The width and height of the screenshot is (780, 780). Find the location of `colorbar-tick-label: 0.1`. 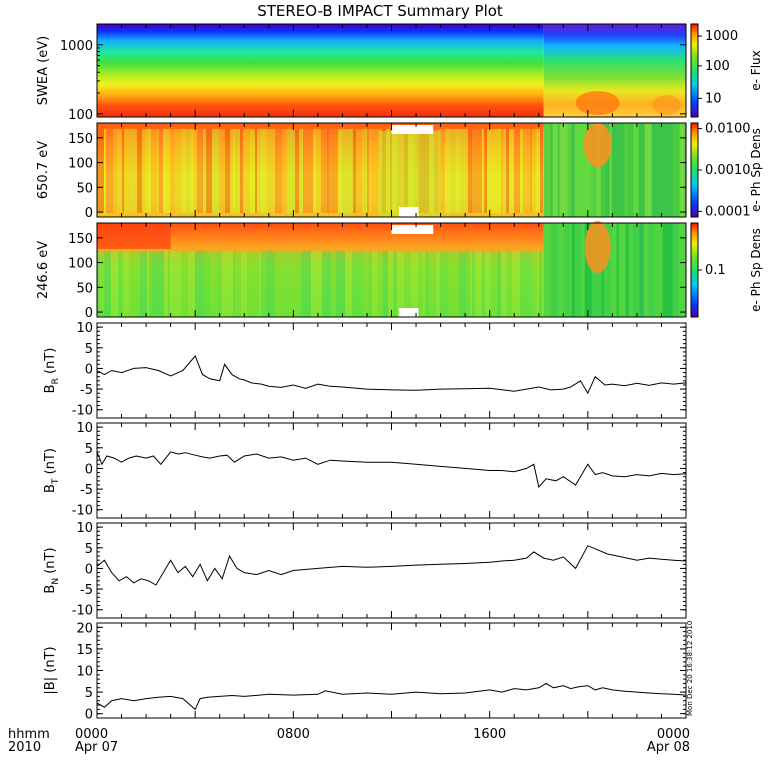

colorbar-tick-label: 0.1 is located at coordinates (715, 270).